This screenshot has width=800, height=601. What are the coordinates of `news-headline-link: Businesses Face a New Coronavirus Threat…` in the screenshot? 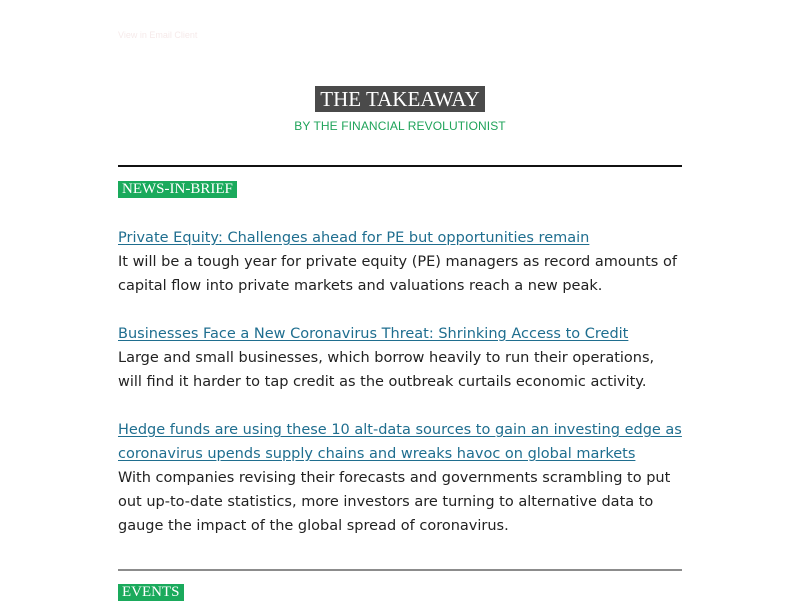 It's located at (373, 334).